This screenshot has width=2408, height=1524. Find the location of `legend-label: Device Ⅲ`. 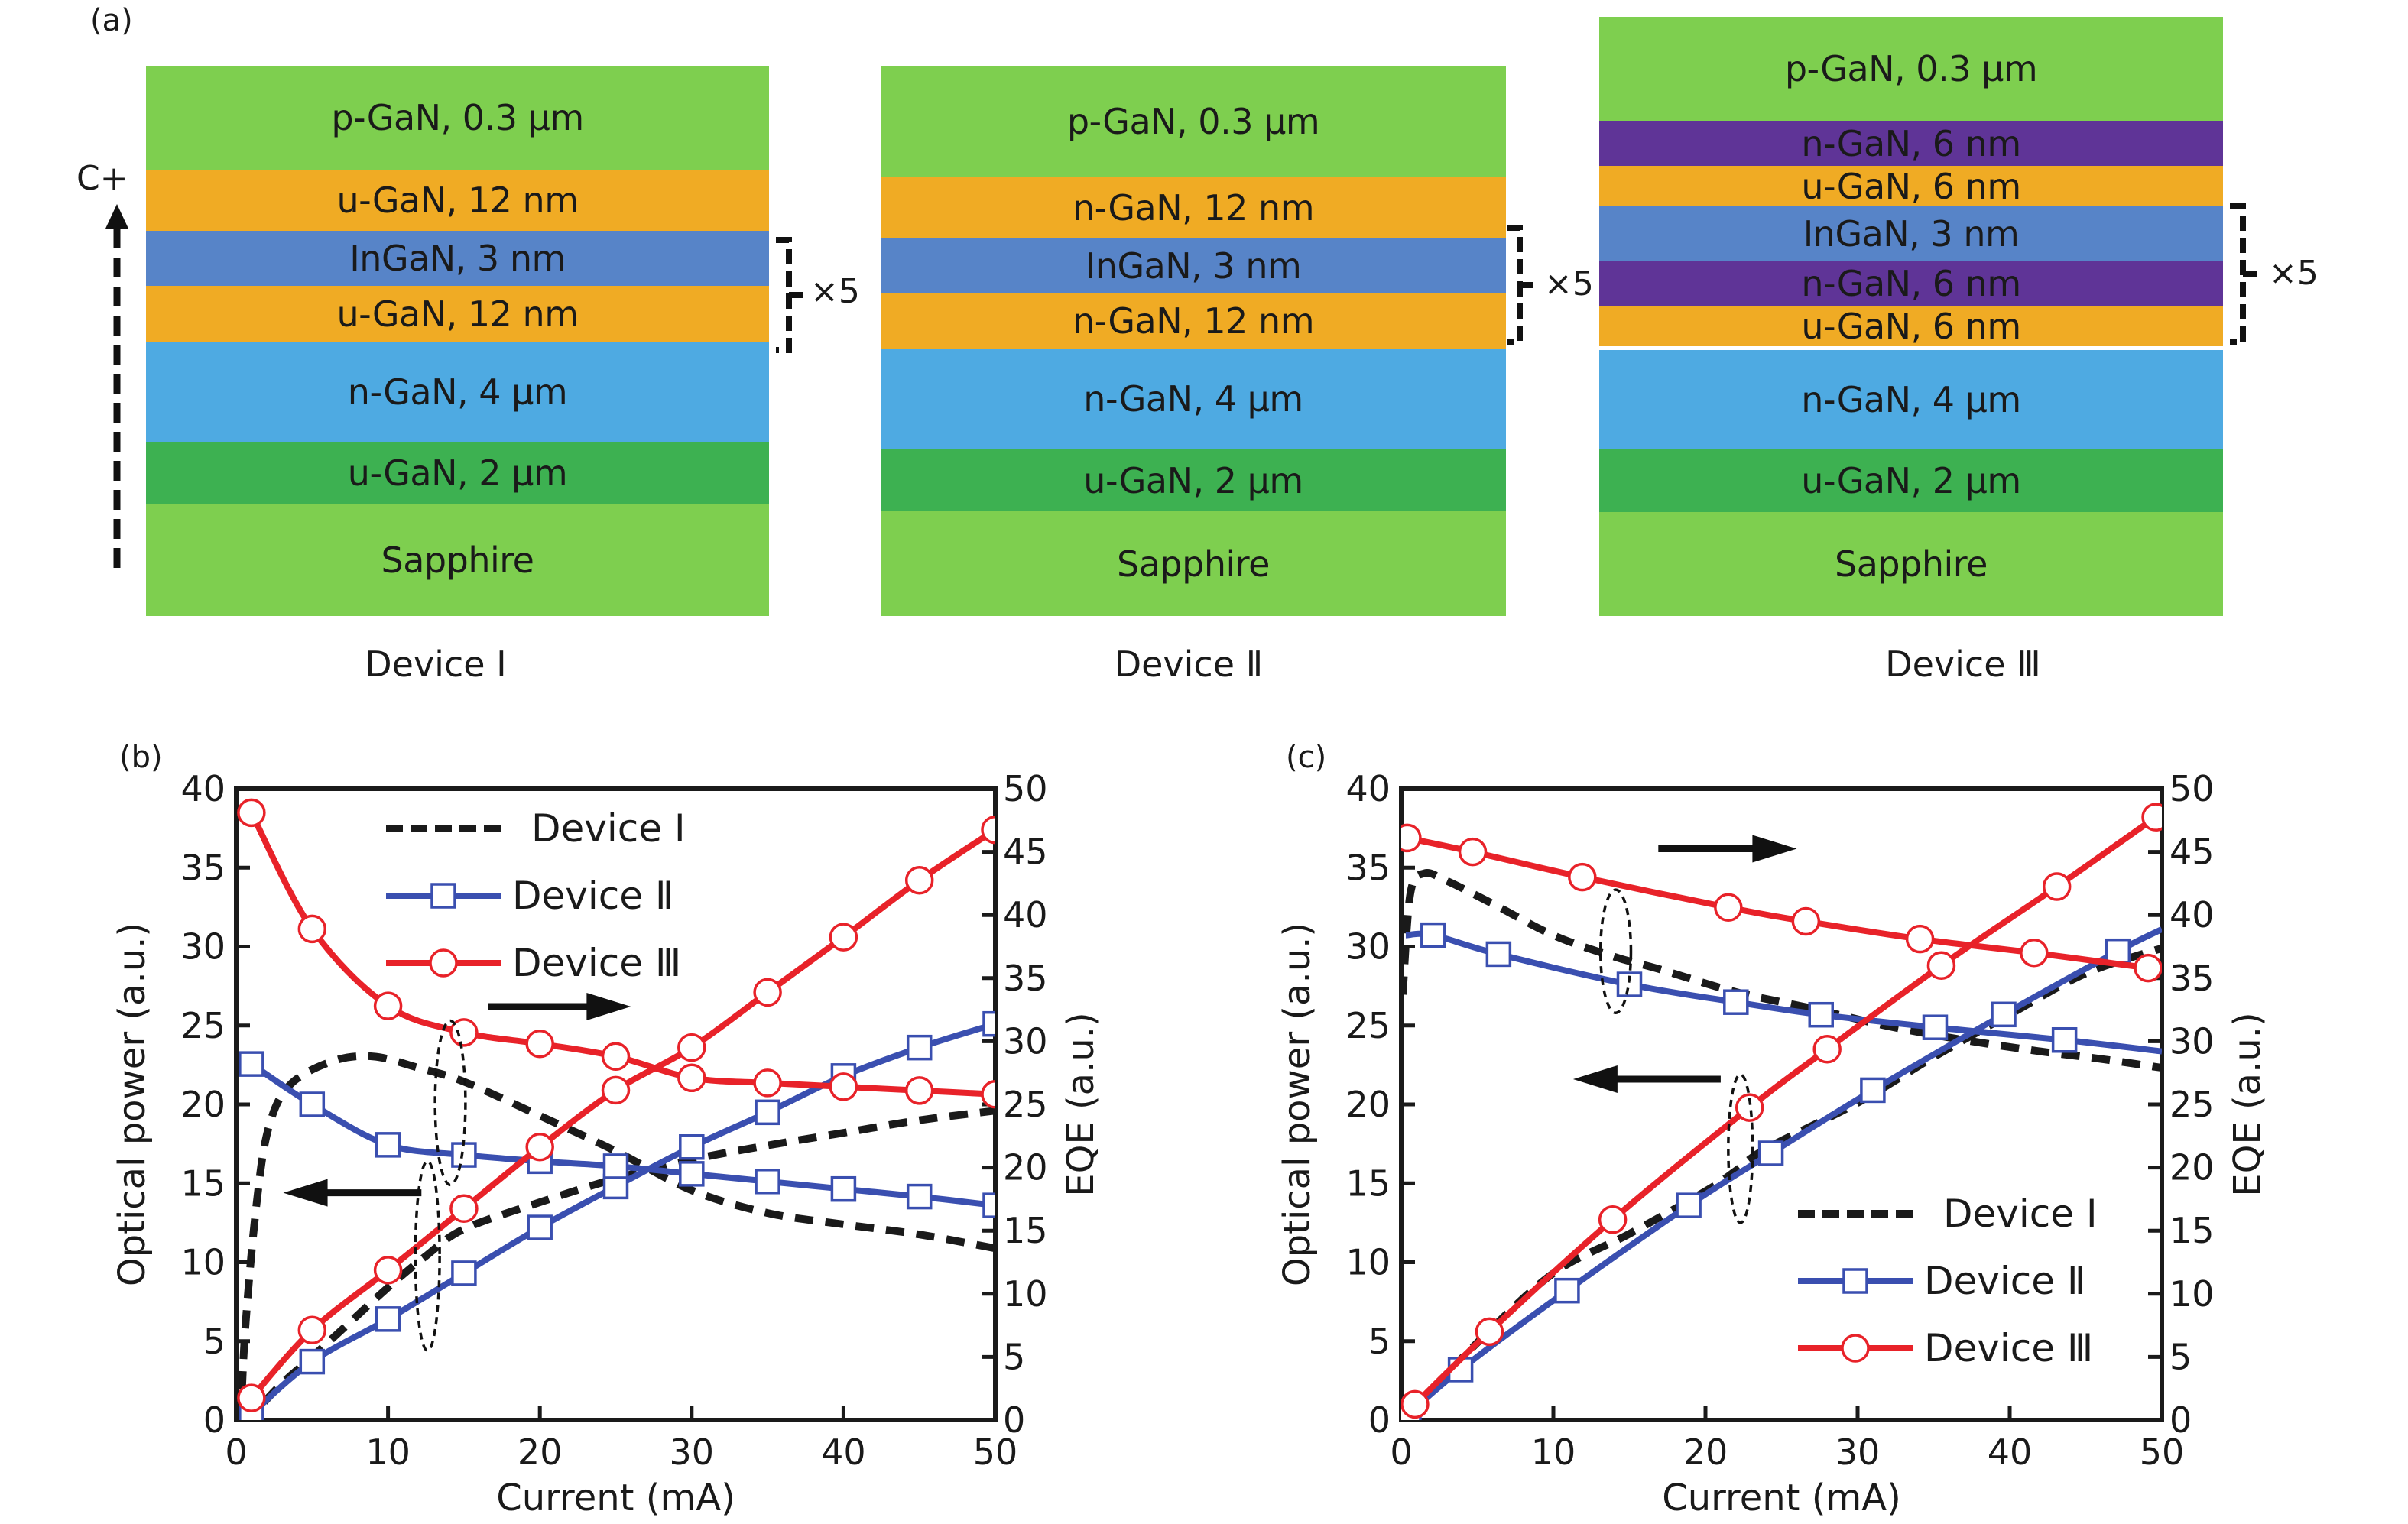

legend-label: Device Ⅲ is located at coordinates (596, 963).